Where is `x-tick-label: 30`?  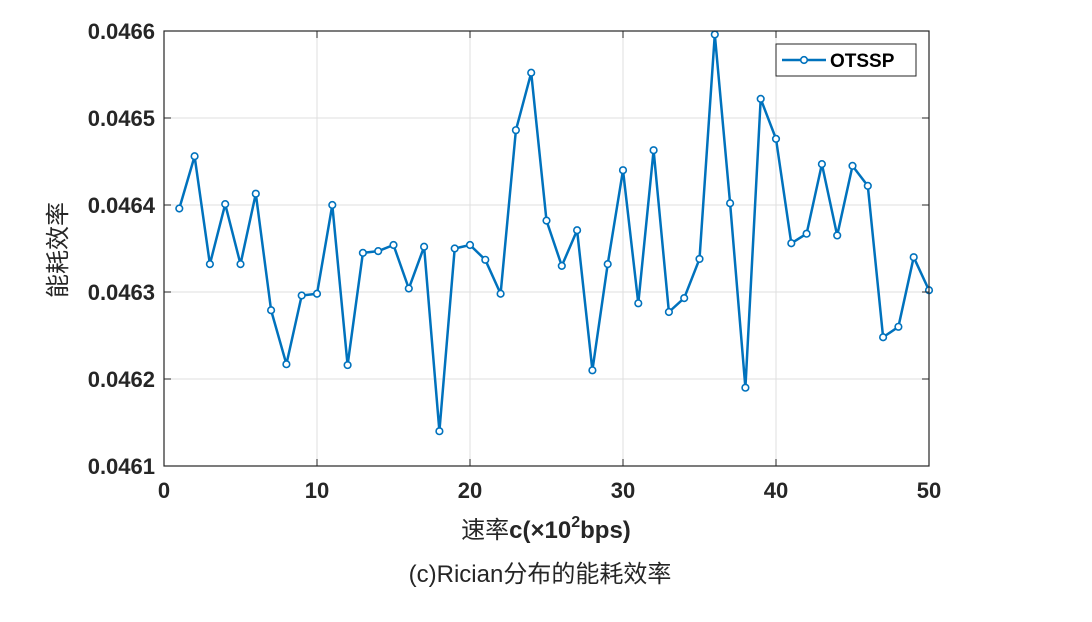
x-tick-label: 30 is located at coordinates (623, 490).